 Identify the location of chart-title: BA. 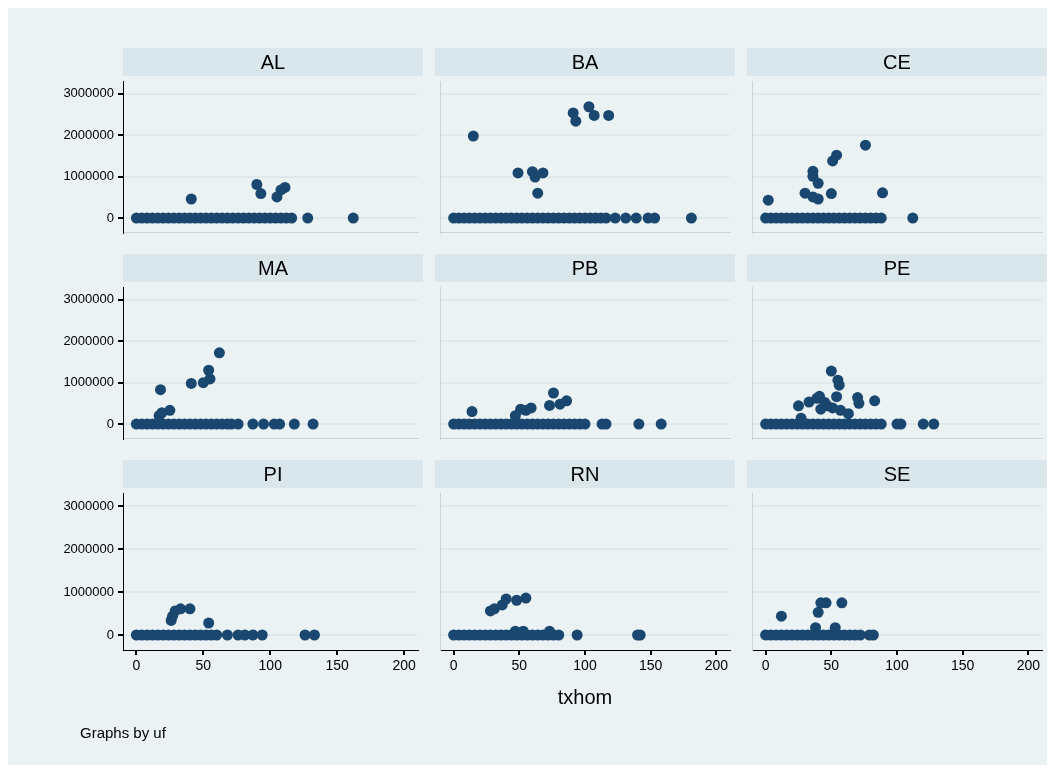
(585, 62).